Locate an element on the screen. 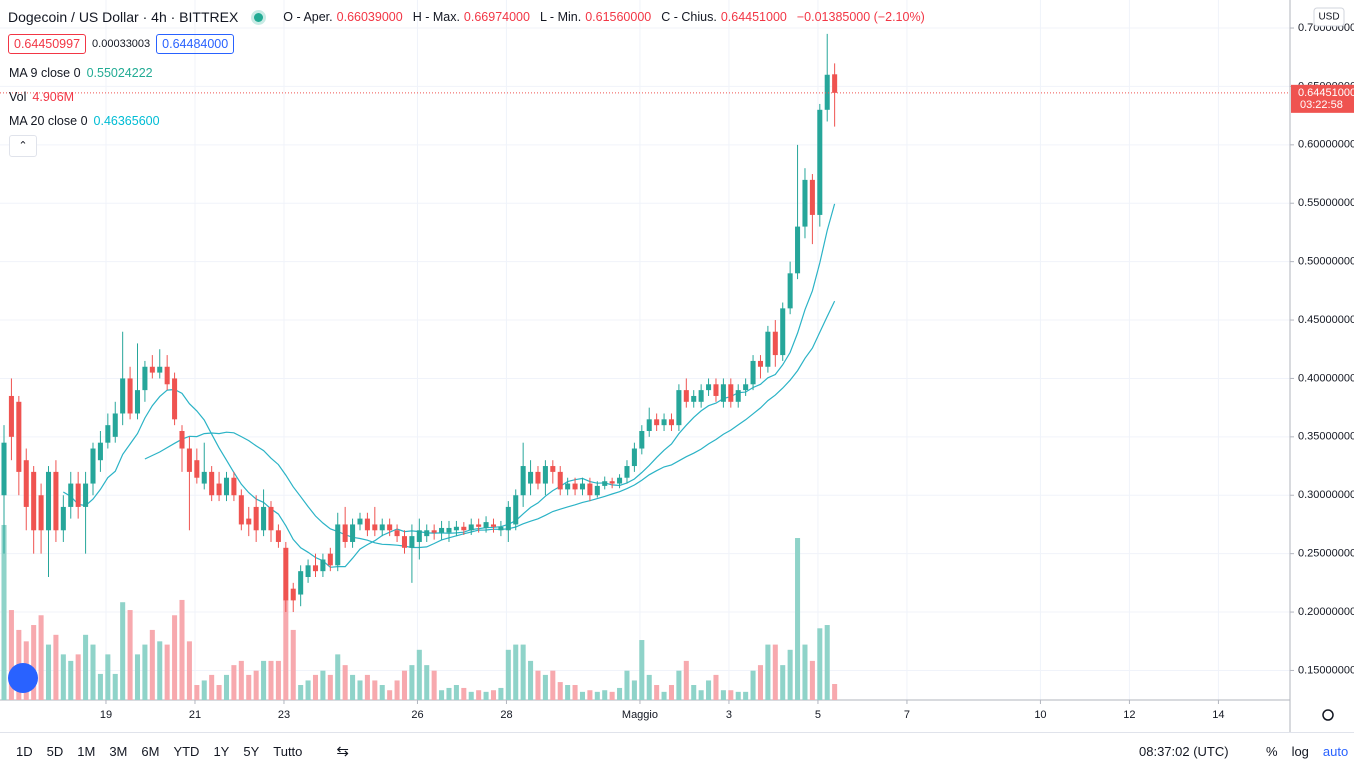  x-tick-label: 19 is located at coordinates (106, 715).